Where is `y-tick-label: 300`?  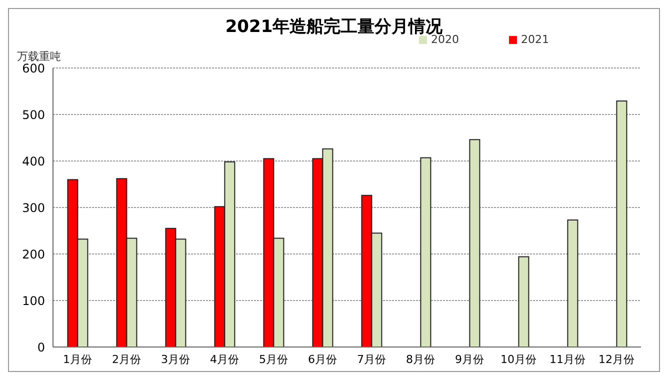 y-tick-label: 300 is located at coordinates (33, 207).